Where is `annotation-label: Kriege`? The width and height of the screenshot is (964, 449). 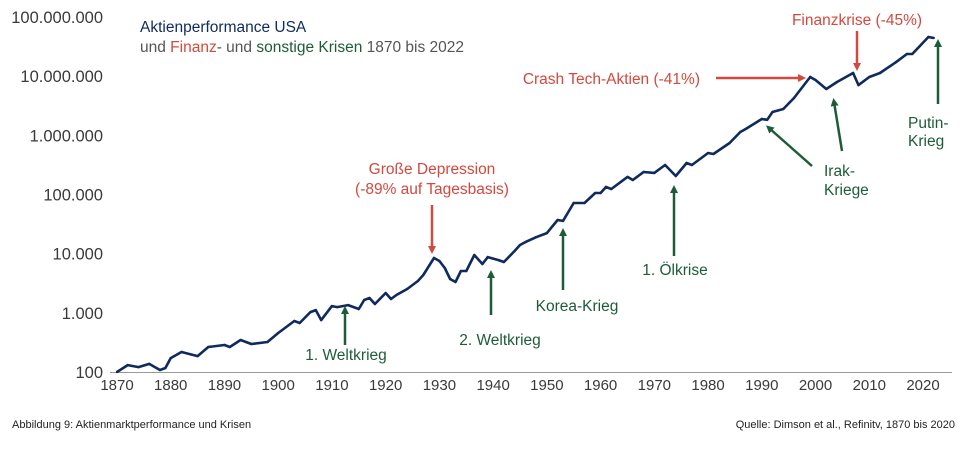 annotation-label: Kriege is located at coordinates (846, 190).